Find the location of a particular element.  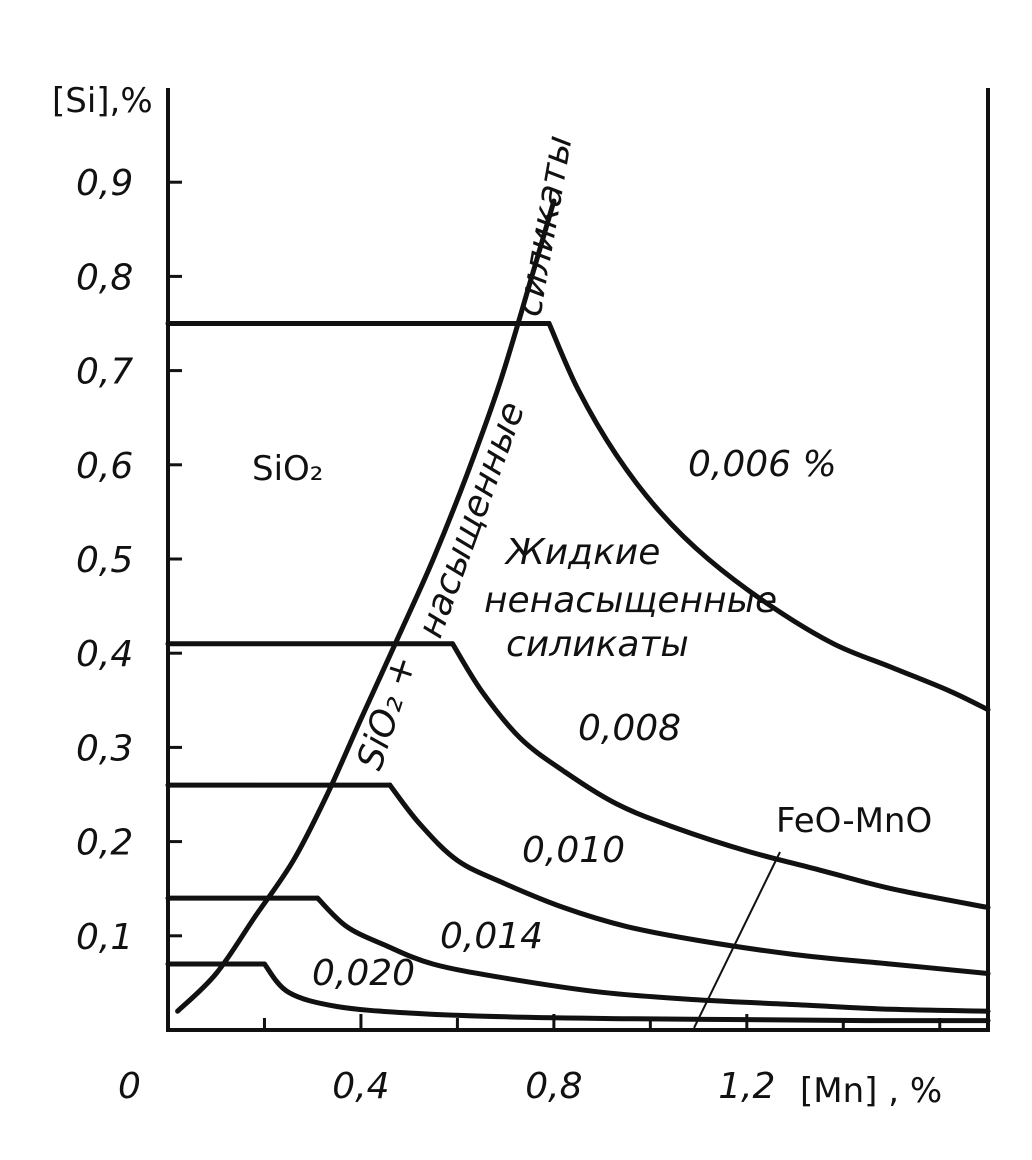

y-axis-label: [Si],% is located at coordinates (102, 101).